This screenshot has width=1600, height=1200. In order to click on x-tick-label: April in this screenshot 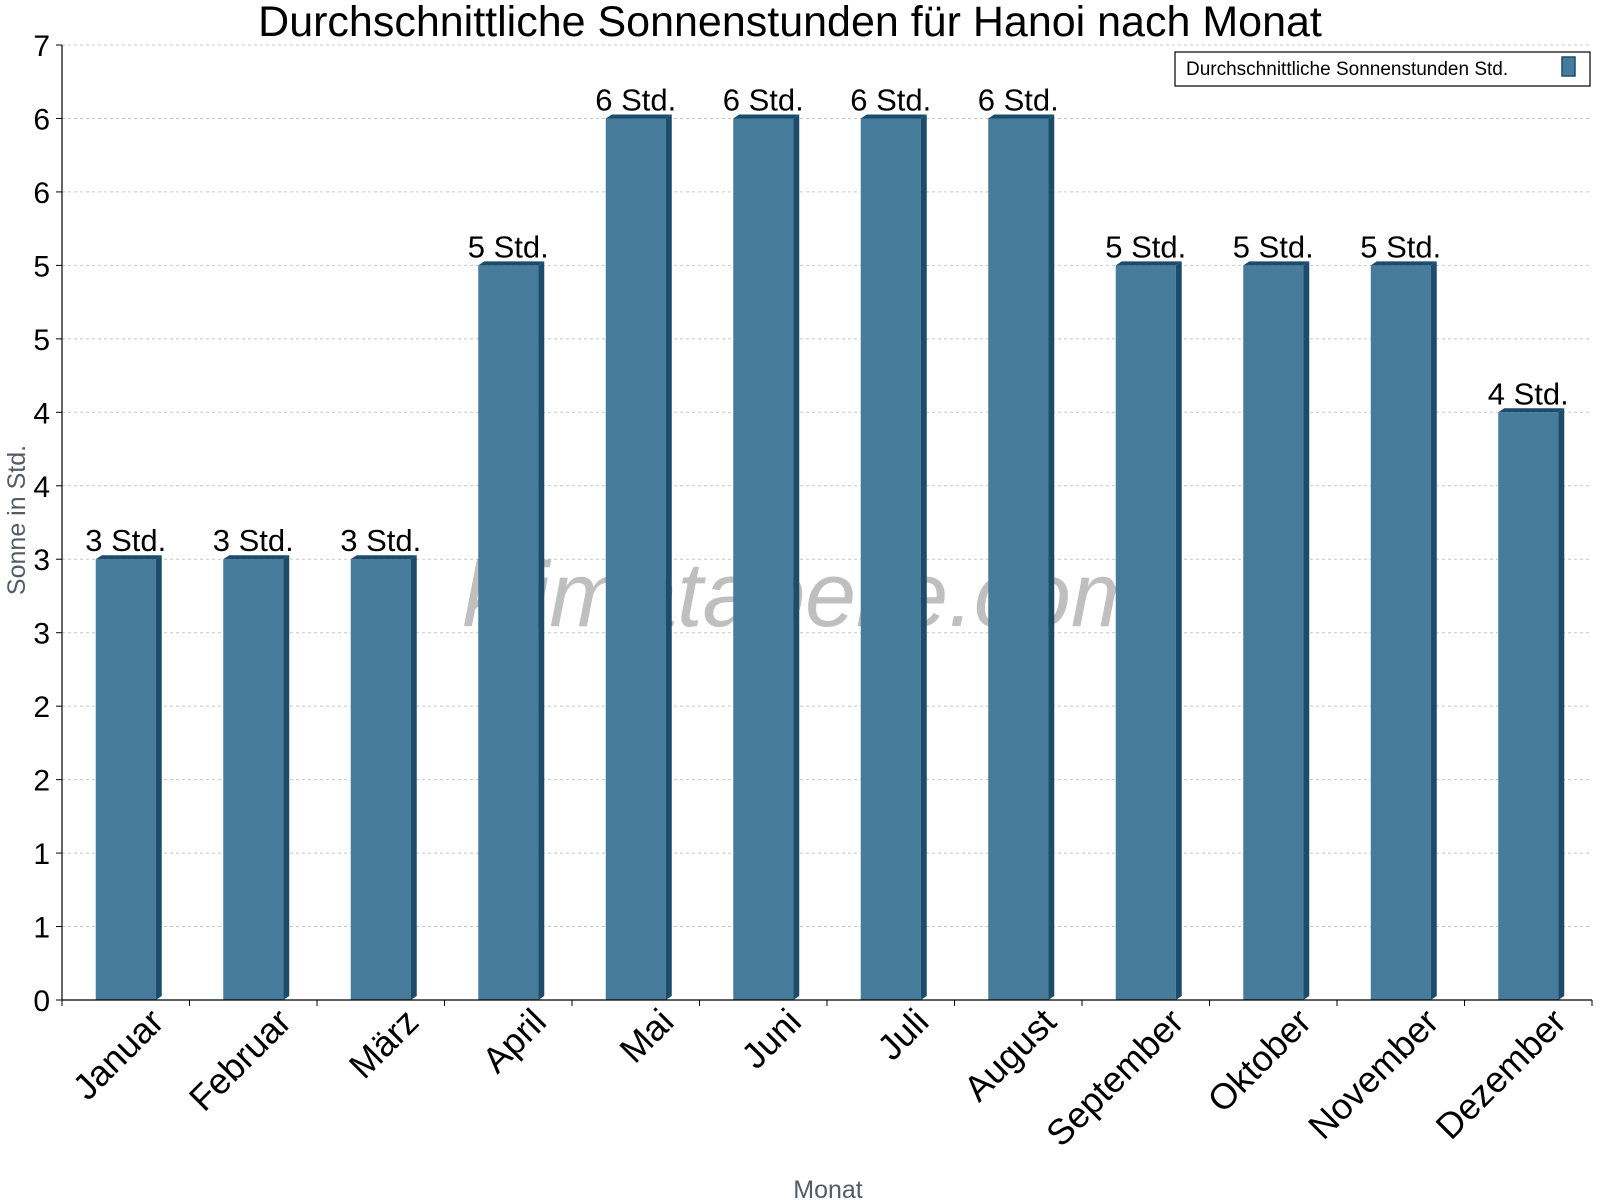, I will do `click(514, 1041)`.